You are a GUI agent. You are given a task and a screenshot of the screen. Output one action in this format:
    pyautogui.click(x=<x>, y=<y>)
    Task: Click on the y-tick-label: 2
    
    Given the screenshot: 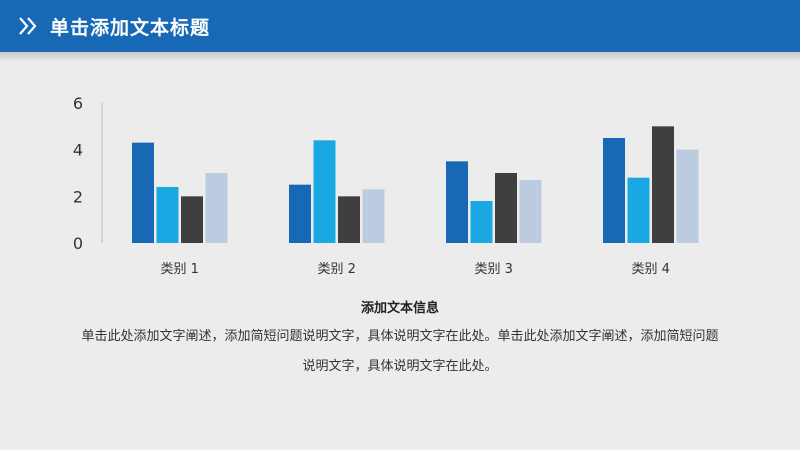 What is the action you would take?
    pyautogui.click(x=78, y=196)
    